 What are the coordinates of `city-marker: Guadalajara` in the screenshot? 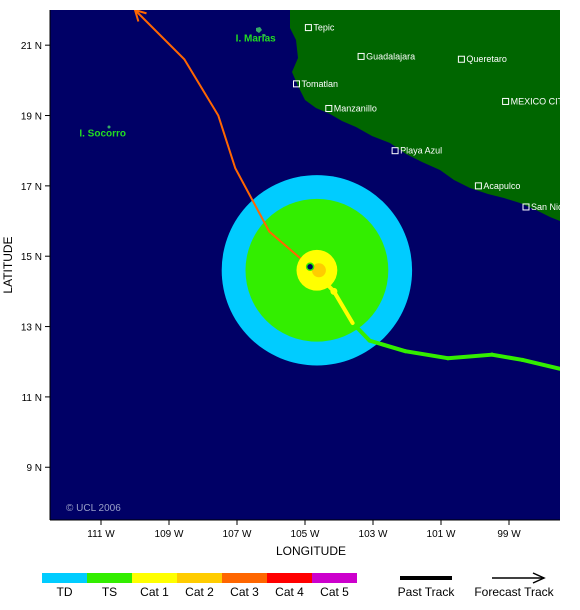 It's located at (386, 56).